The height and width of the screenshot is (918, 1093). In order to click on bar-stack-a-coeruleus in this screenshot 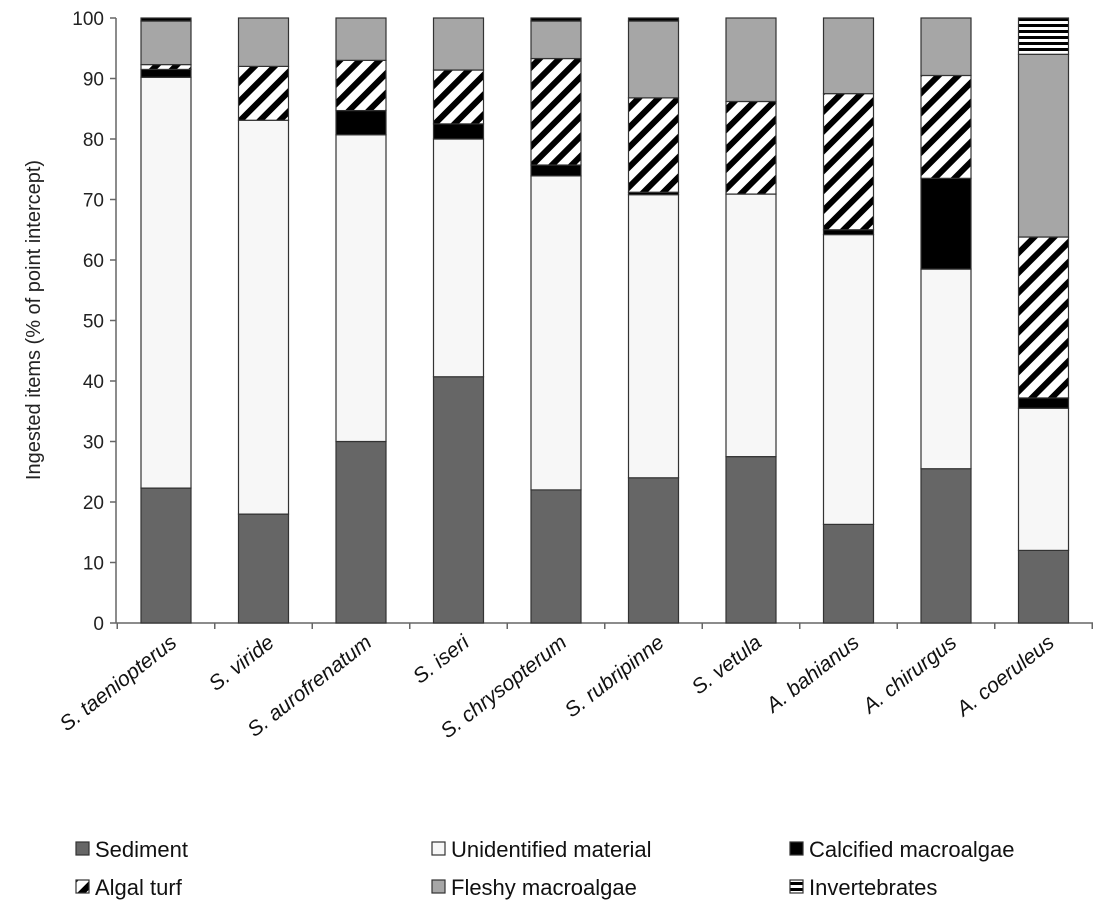, I will do `click(1043, 320)`.